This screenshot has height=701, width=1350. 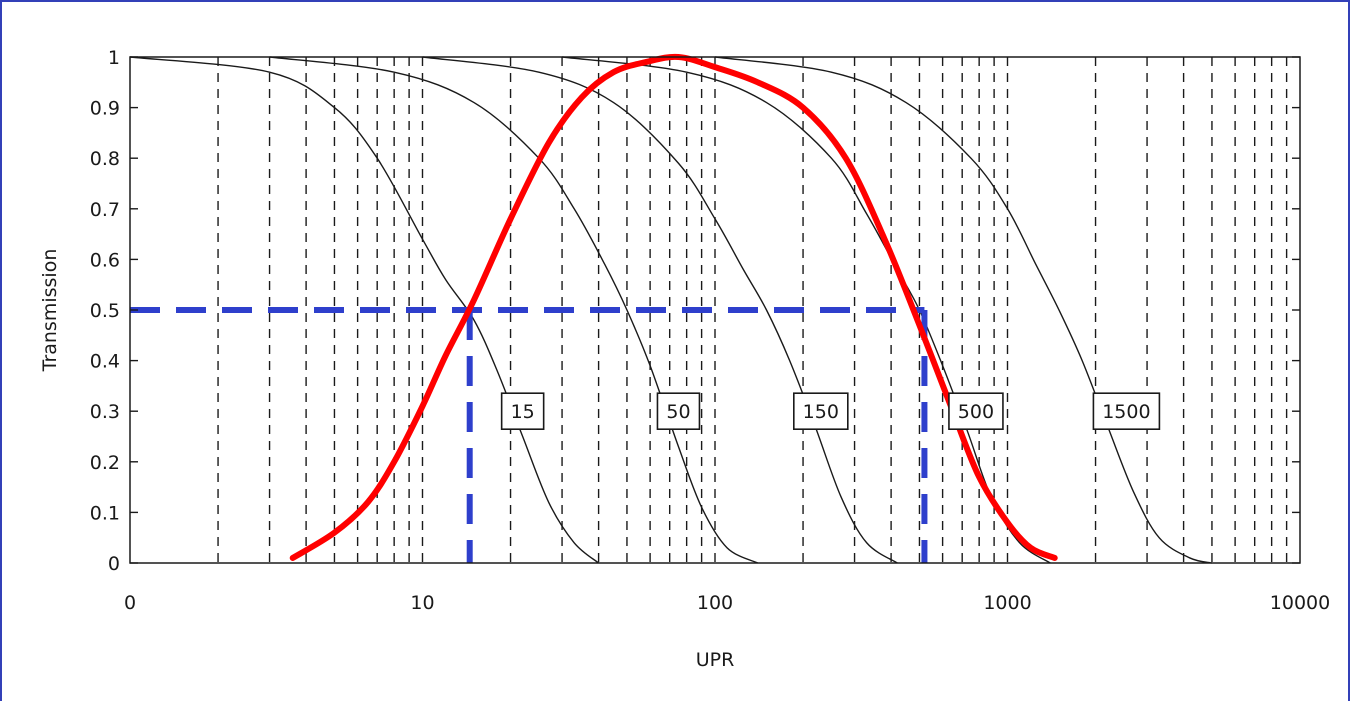 What do you see at coordinates (105, 159) in the screenshot?
I see `y-tick-label: 0.8` at bounding box center [105, 159].